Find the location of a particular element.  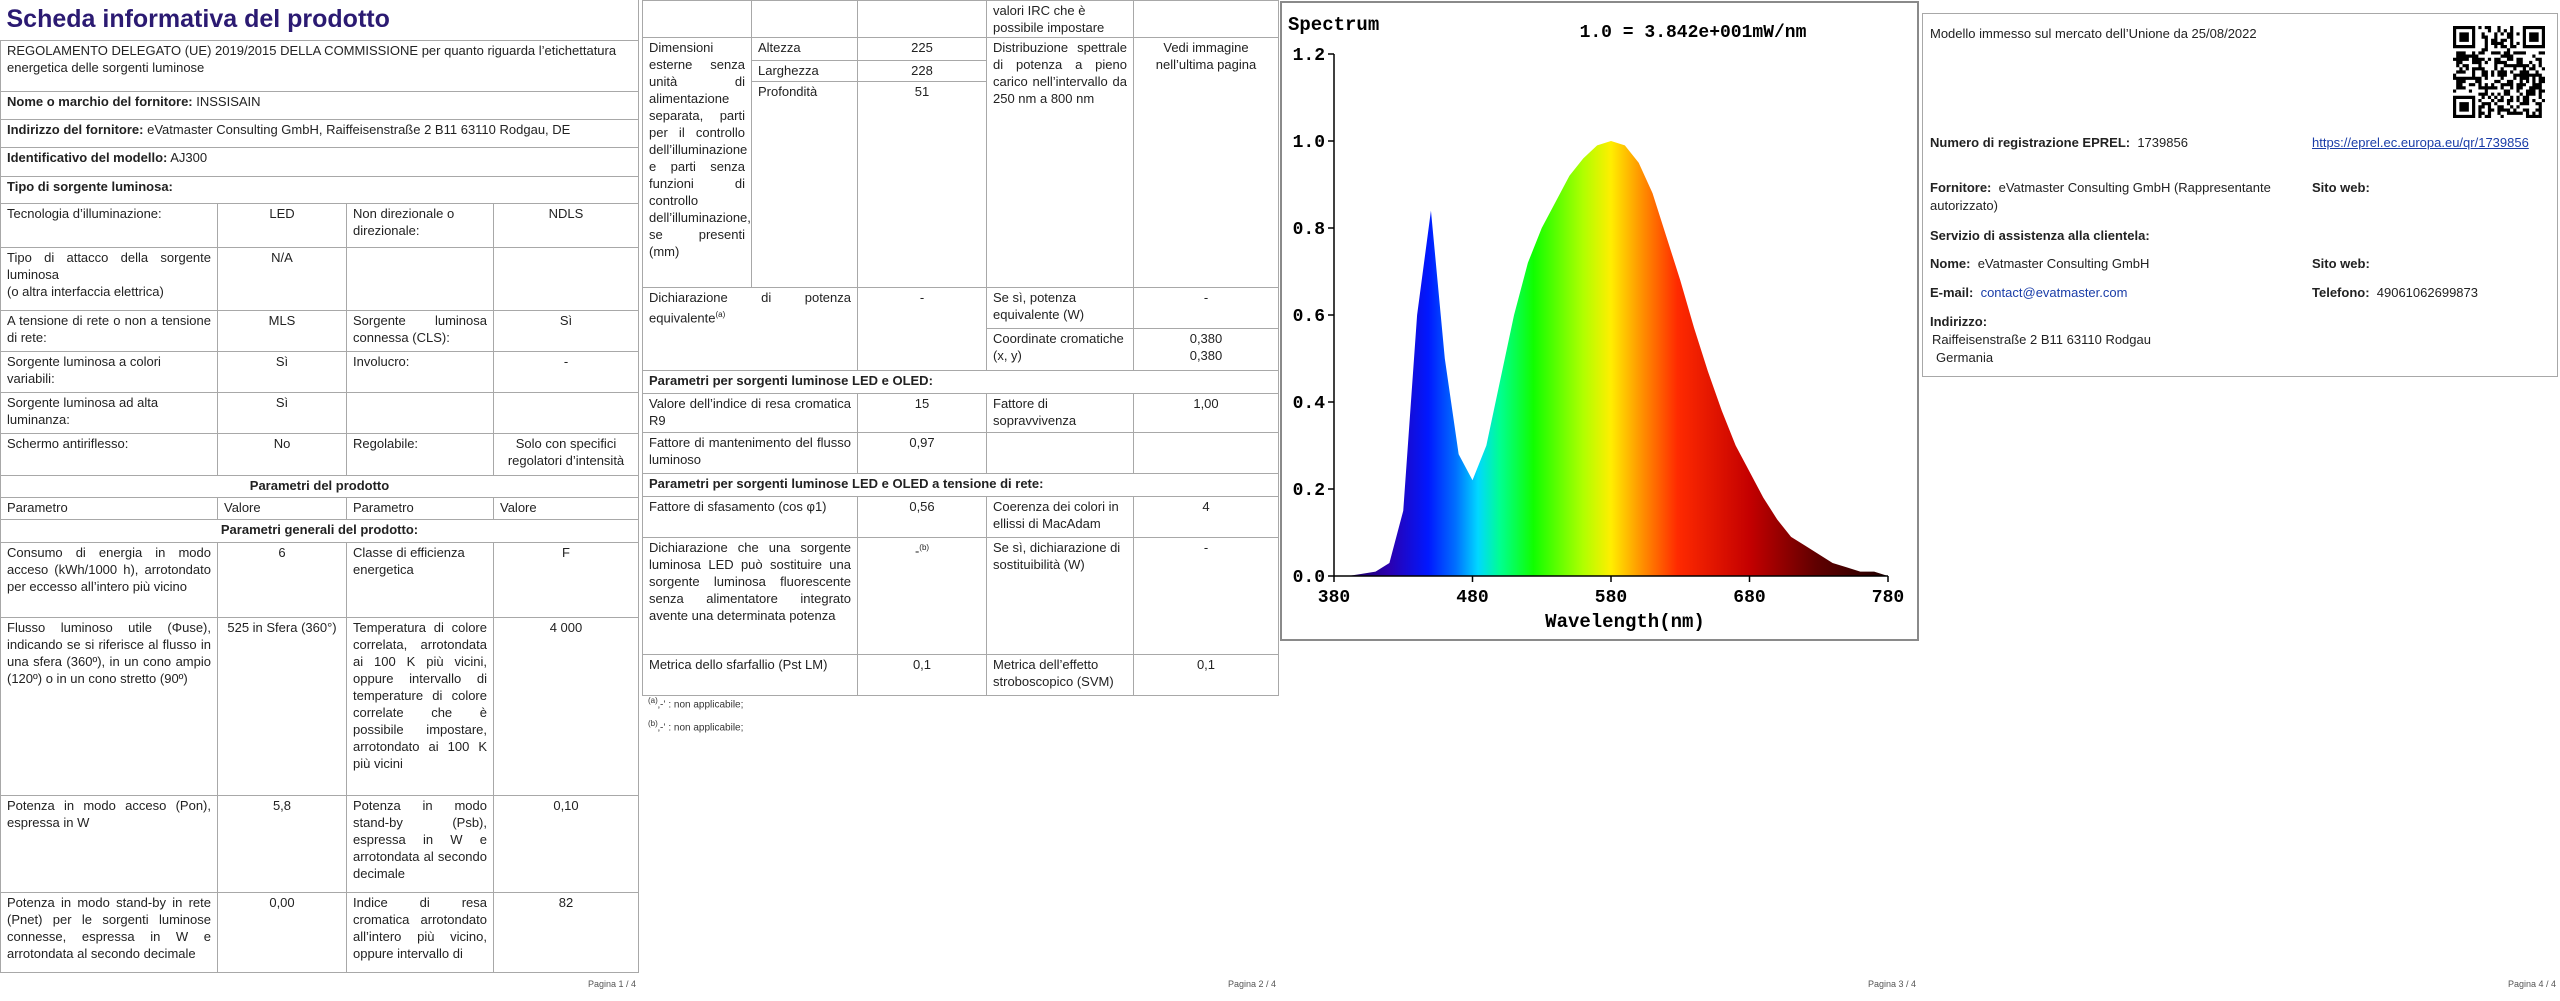

cell: Coordinate cromatiche (x, y) is located at coordinates (1060, 349).